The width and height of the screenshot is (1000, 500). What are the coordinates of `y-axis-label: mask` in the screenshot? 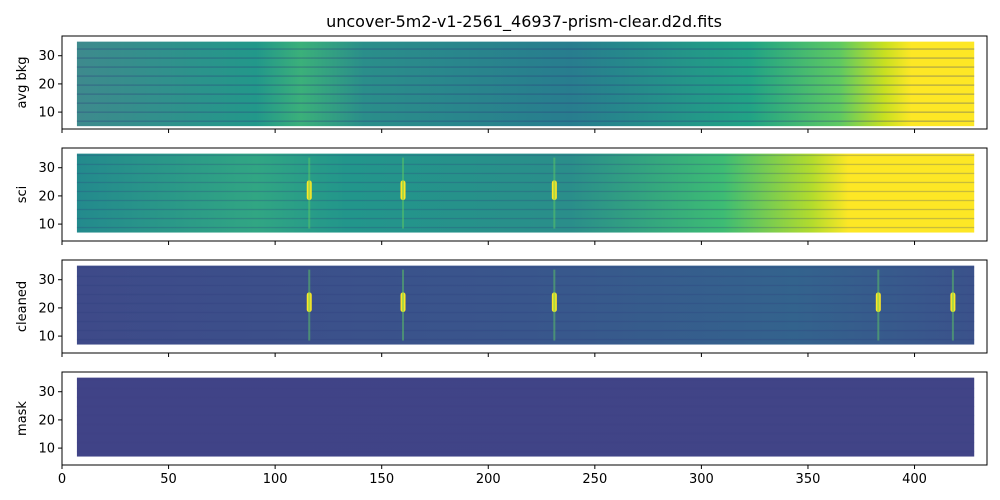 It's located at (22, 418).